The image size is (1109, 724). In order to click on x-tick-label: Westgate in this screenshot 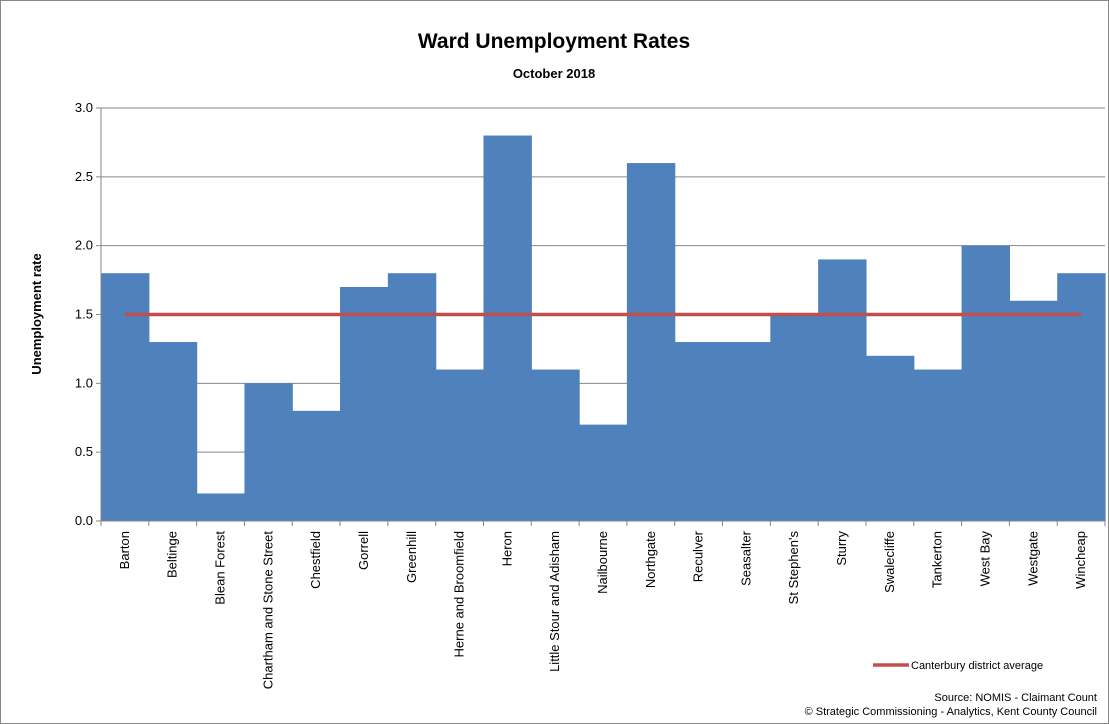, I will do `click(1032, 558)`.